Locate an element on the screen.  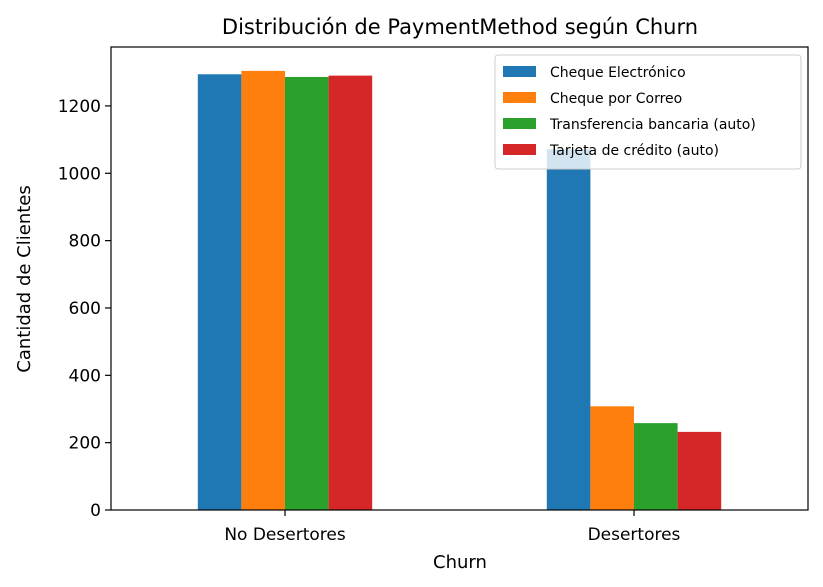
legend-label: Cheque Electrónico is located at coordinates (618, 73).